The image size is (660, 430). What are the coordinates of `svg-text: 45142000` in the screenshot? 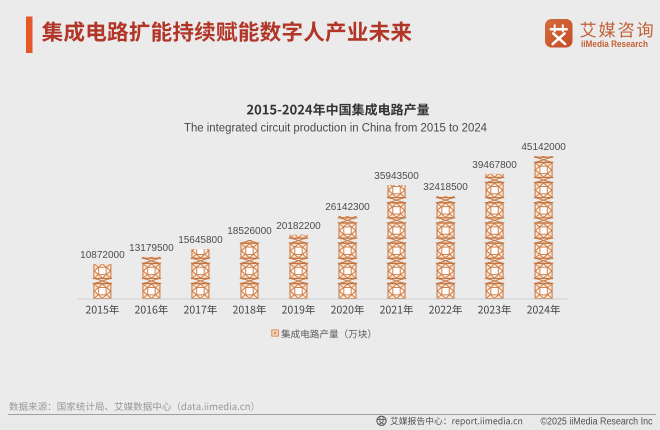 It's located at (543, 147).